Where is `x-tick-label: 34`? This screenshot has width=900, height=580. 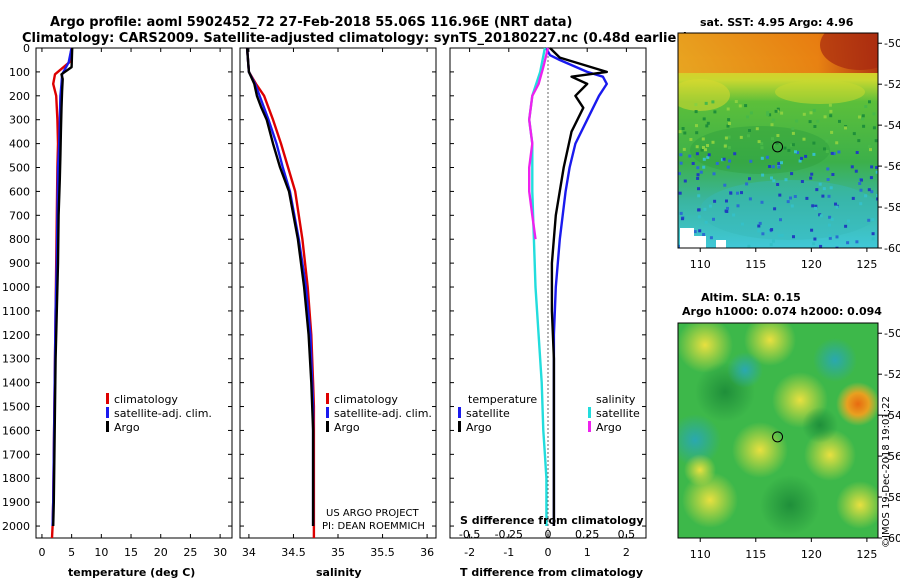 x-tick-label: 34 is located at coordinates (249, 552).